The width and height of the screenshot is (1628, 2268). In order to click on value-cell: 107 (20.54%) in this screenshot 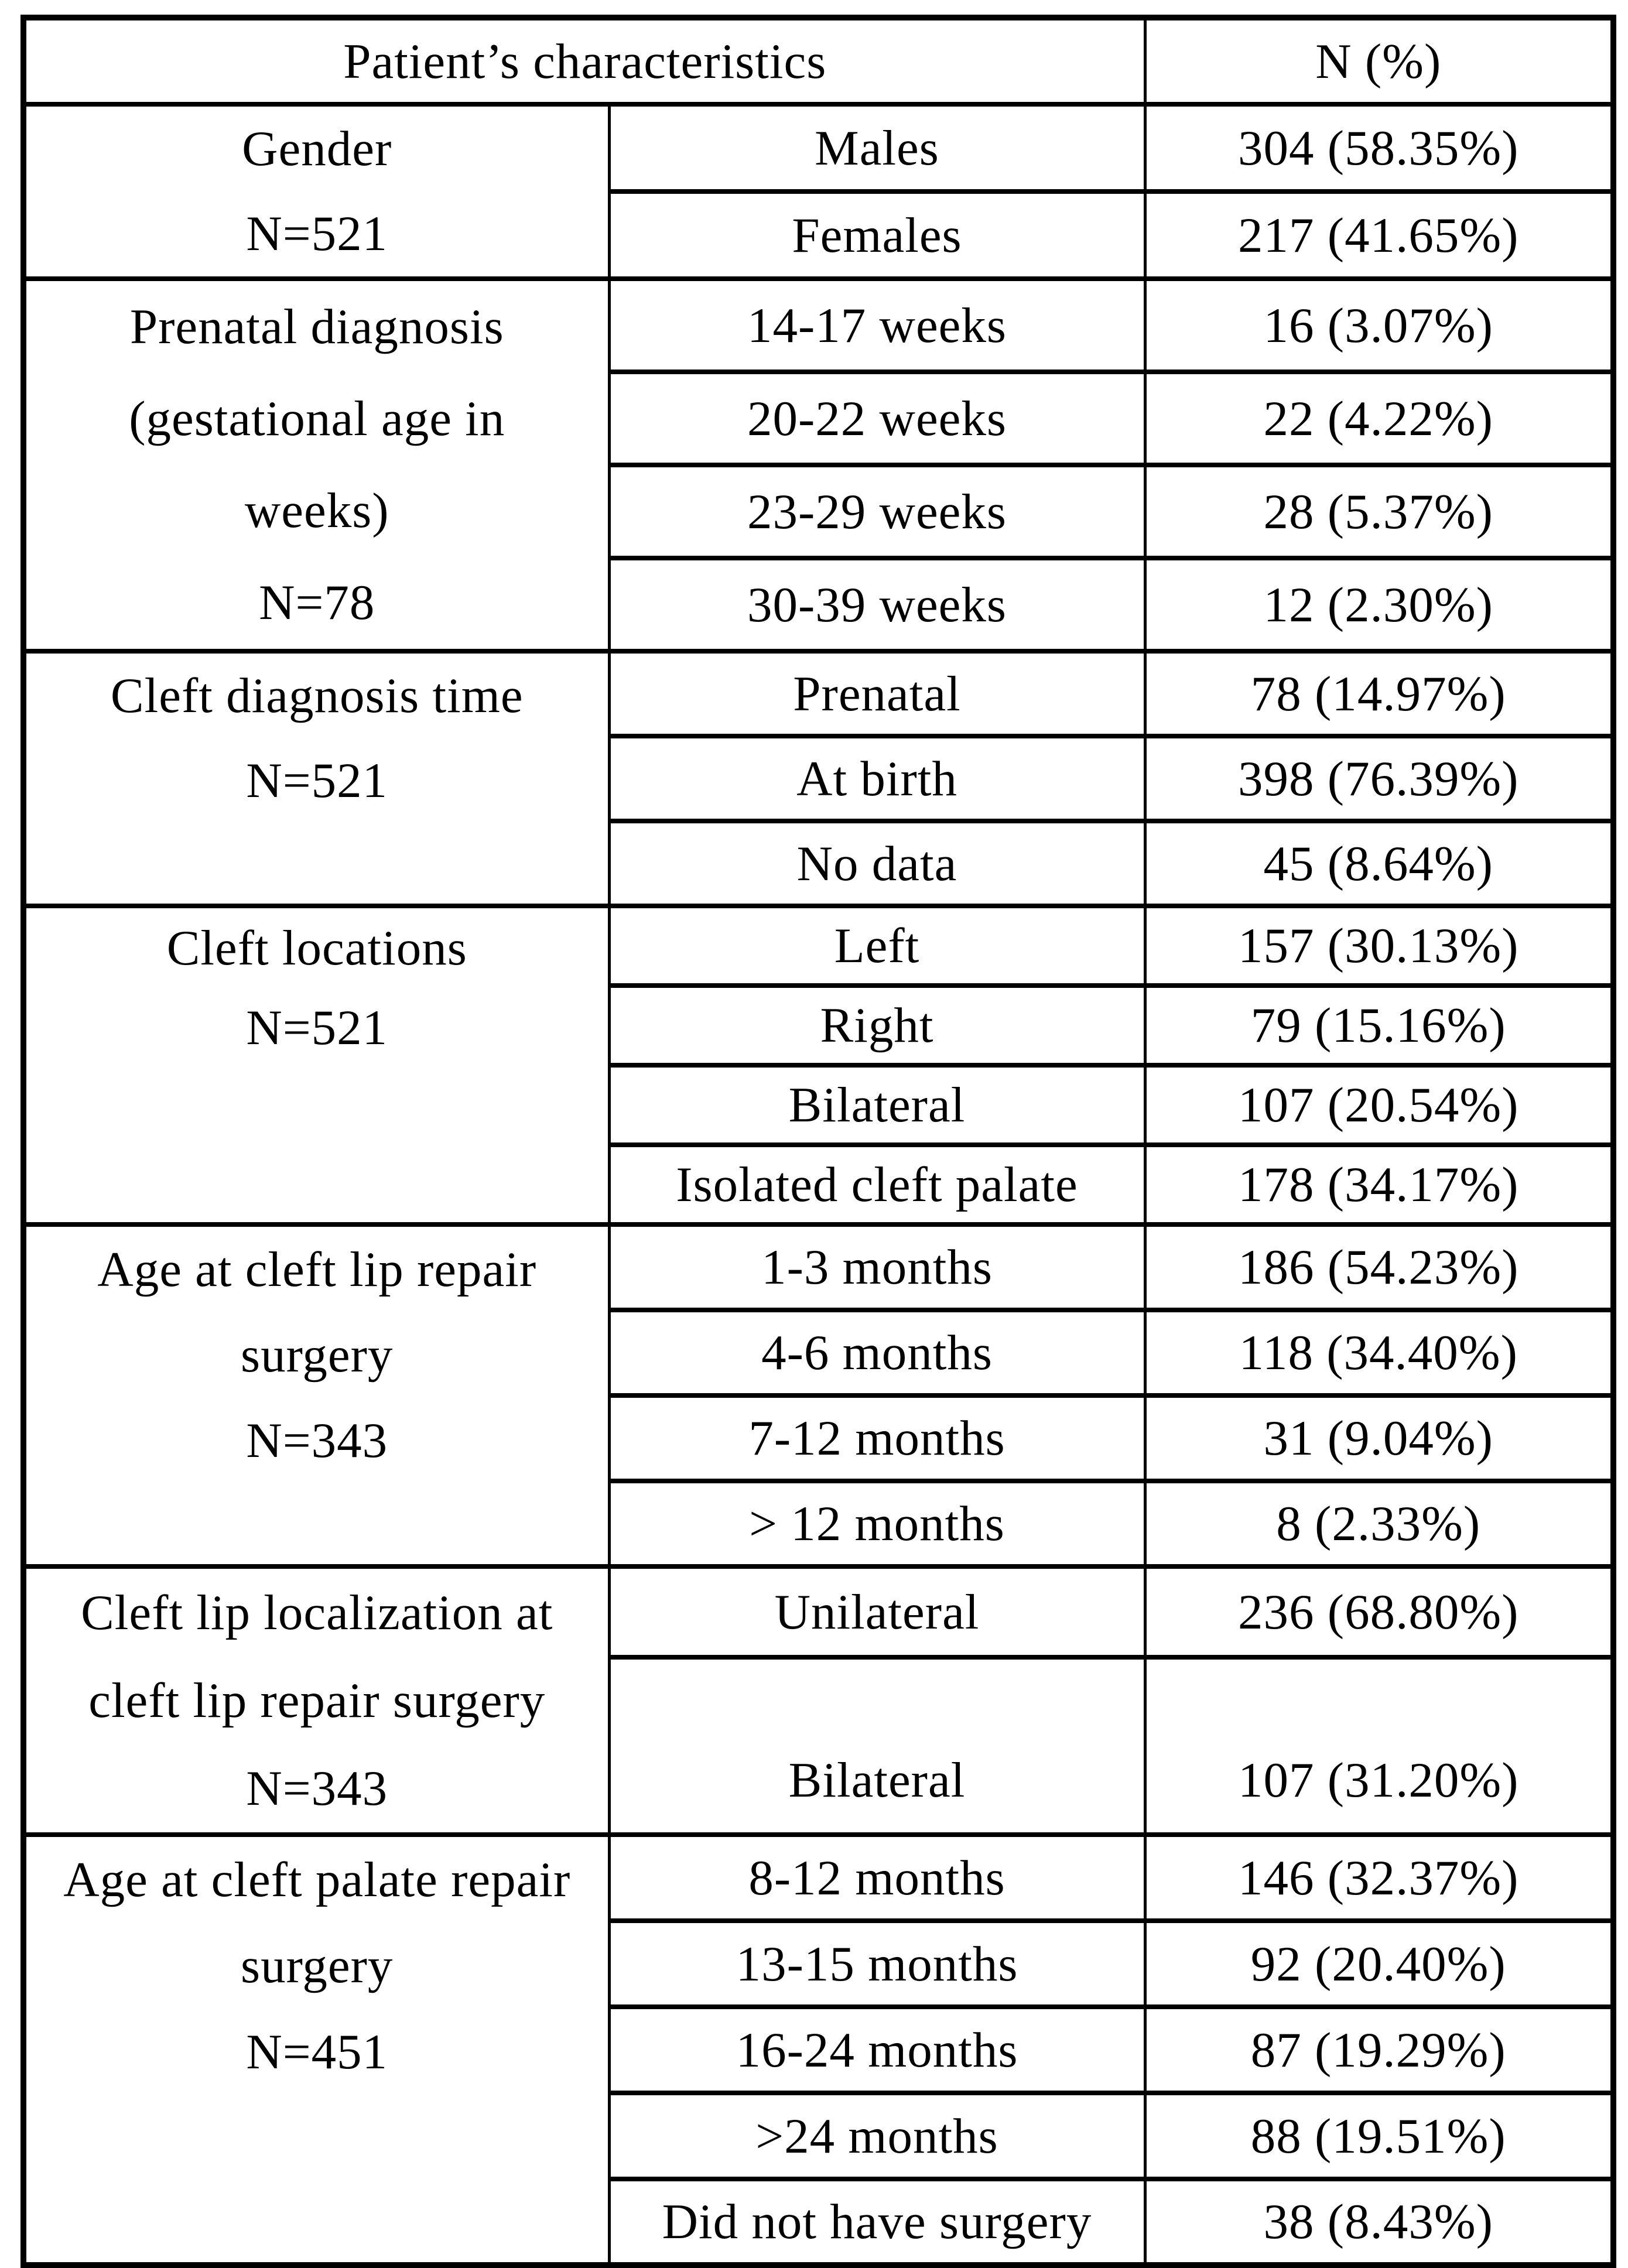, I will do `click(1379, 1105)`.